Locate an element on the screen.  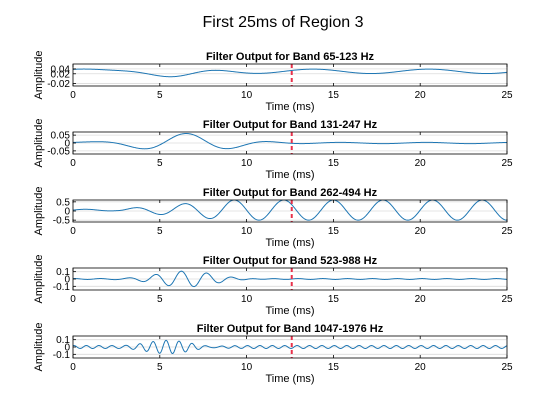
figure-title: First 25ms of Region 3 is located at coordinates (283, 22).